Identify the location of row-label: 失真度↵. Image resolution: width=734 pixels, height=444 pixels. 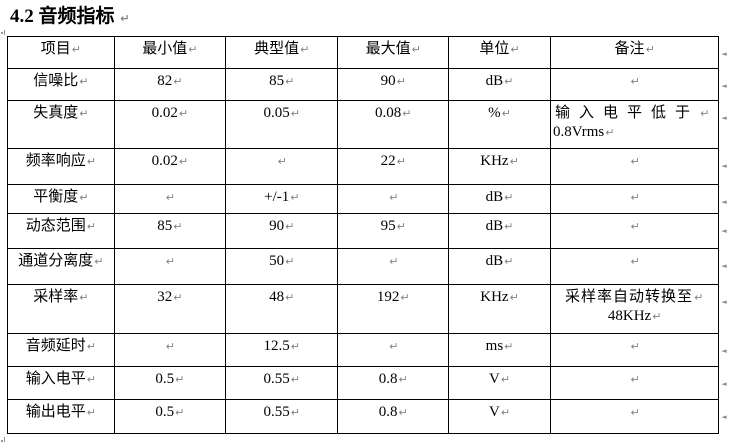
(61, 124).